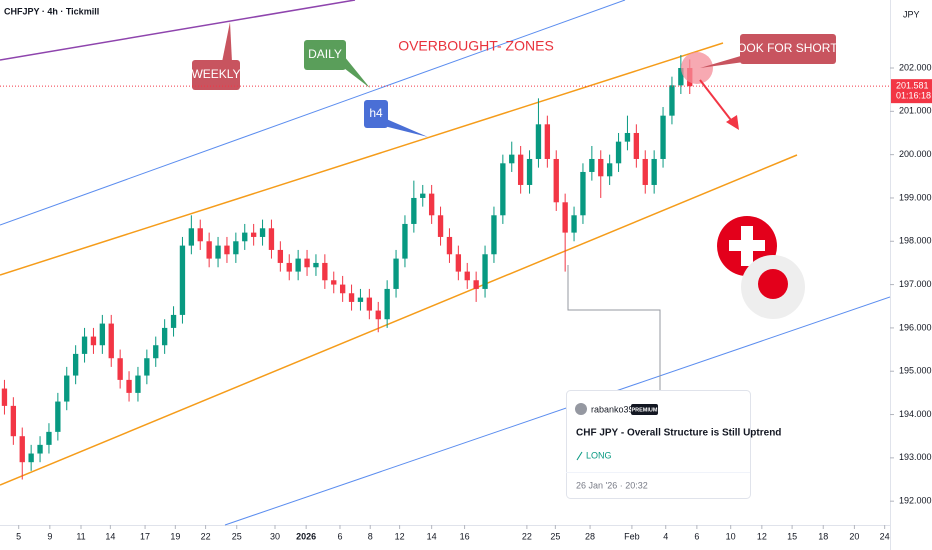 The height and width of the screenshot is (550, 932). Describe the element at coordinates (581, 409) in the screenshot. I see `avatar` at that location.